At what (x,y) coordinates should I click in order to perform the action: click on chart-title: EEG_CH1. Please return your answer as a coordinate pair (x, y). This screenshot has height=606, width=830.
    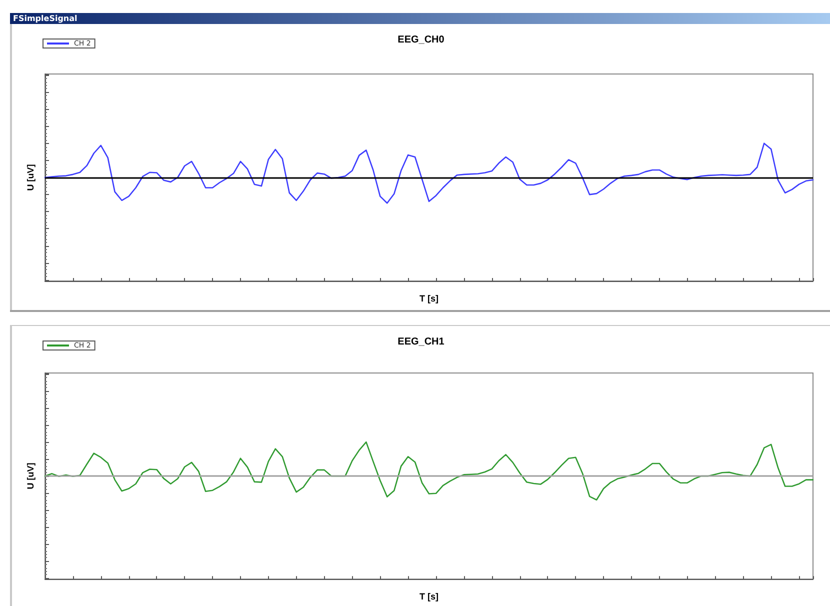
    Looking at the image, I should click on (421, 342).